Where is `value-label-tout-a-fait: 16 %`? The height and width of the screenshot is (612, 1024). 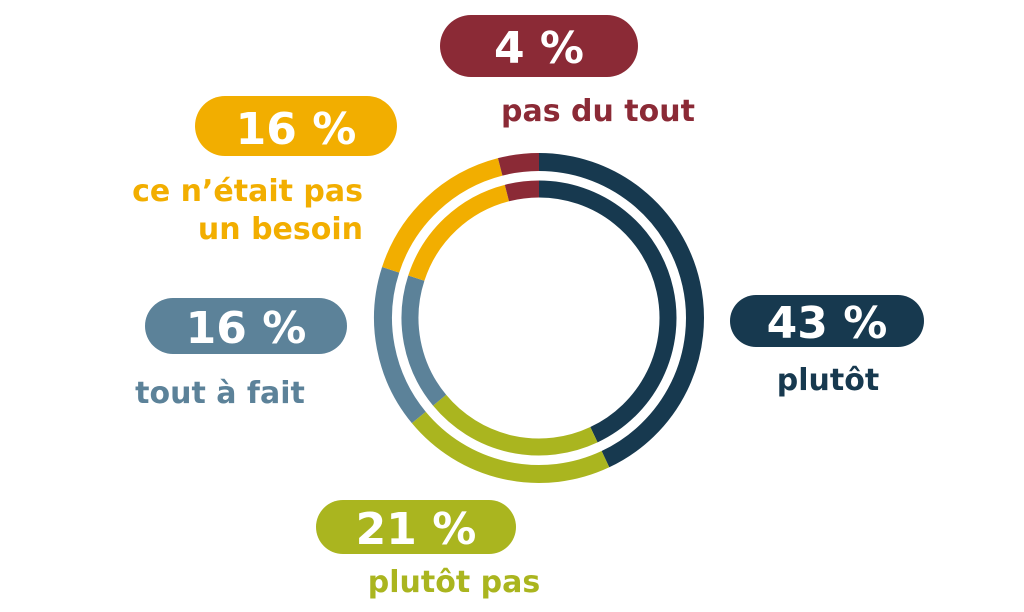 value-label-tout-a-fait: 16 % is located at coordinates (246, 328).